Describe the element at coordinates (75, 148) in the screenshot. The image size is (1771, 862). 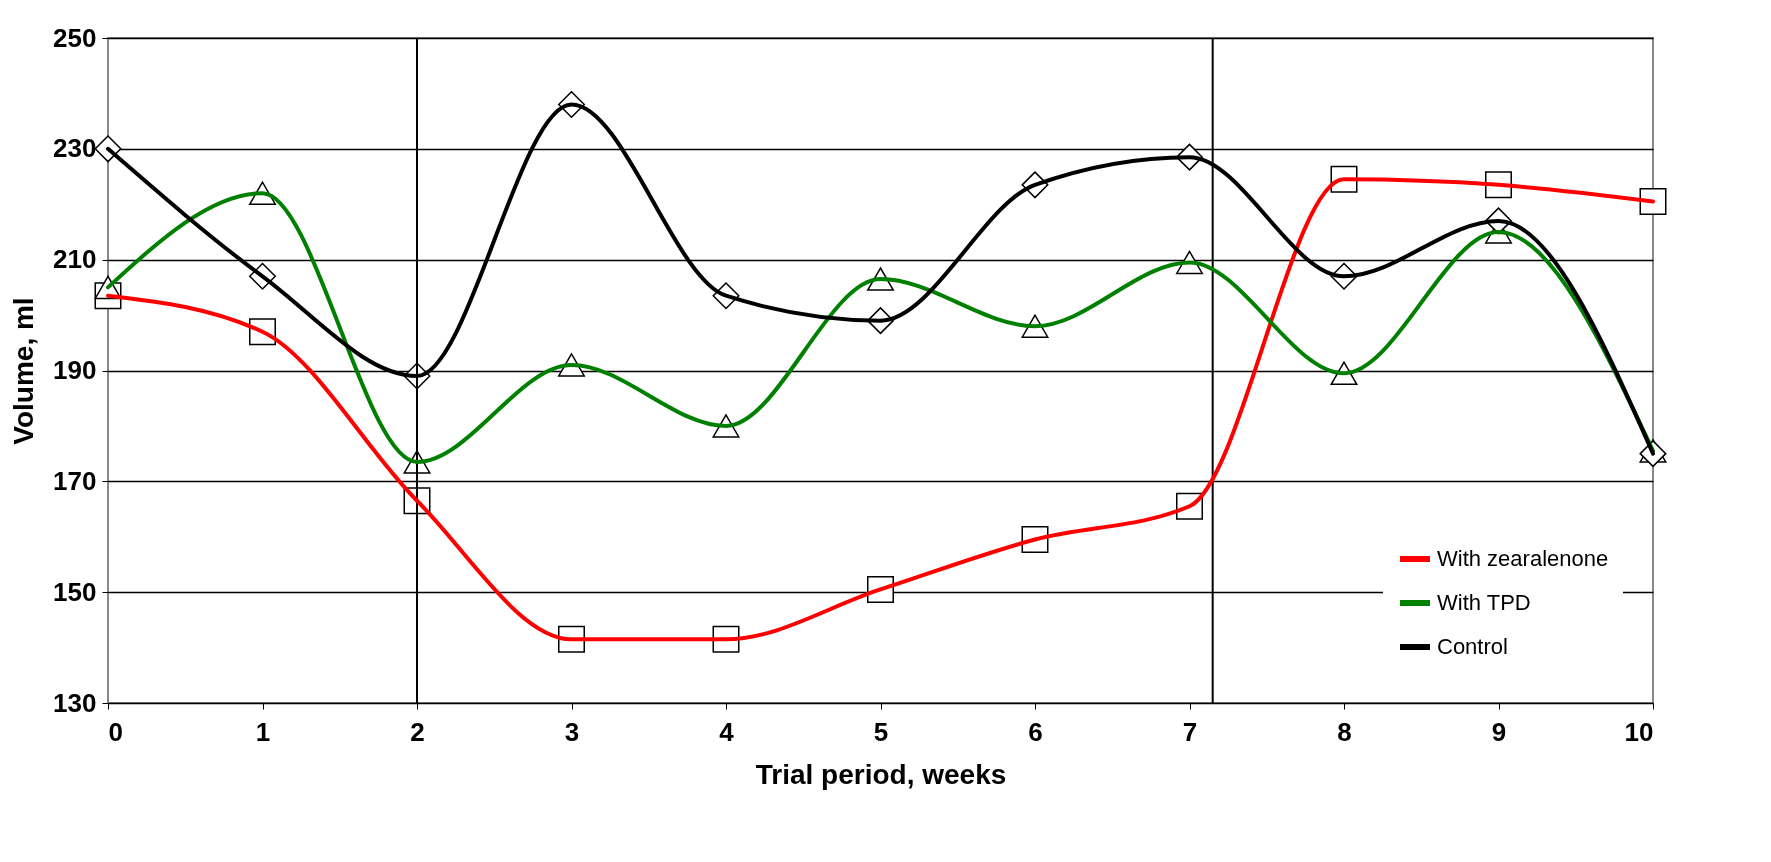
I see `y-tick-label: 230` at that location.